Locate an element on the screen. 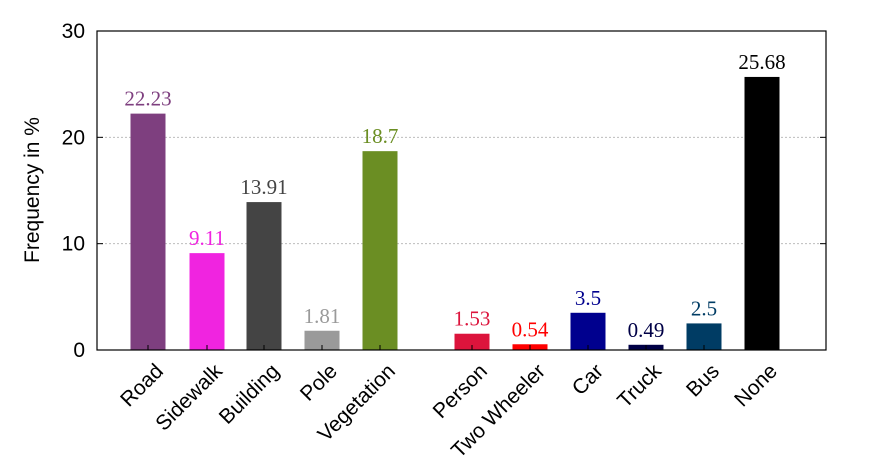 The width and height of the screenshot is (894, 462). x-tick-label: Truck is located at coordinates (639, 385).